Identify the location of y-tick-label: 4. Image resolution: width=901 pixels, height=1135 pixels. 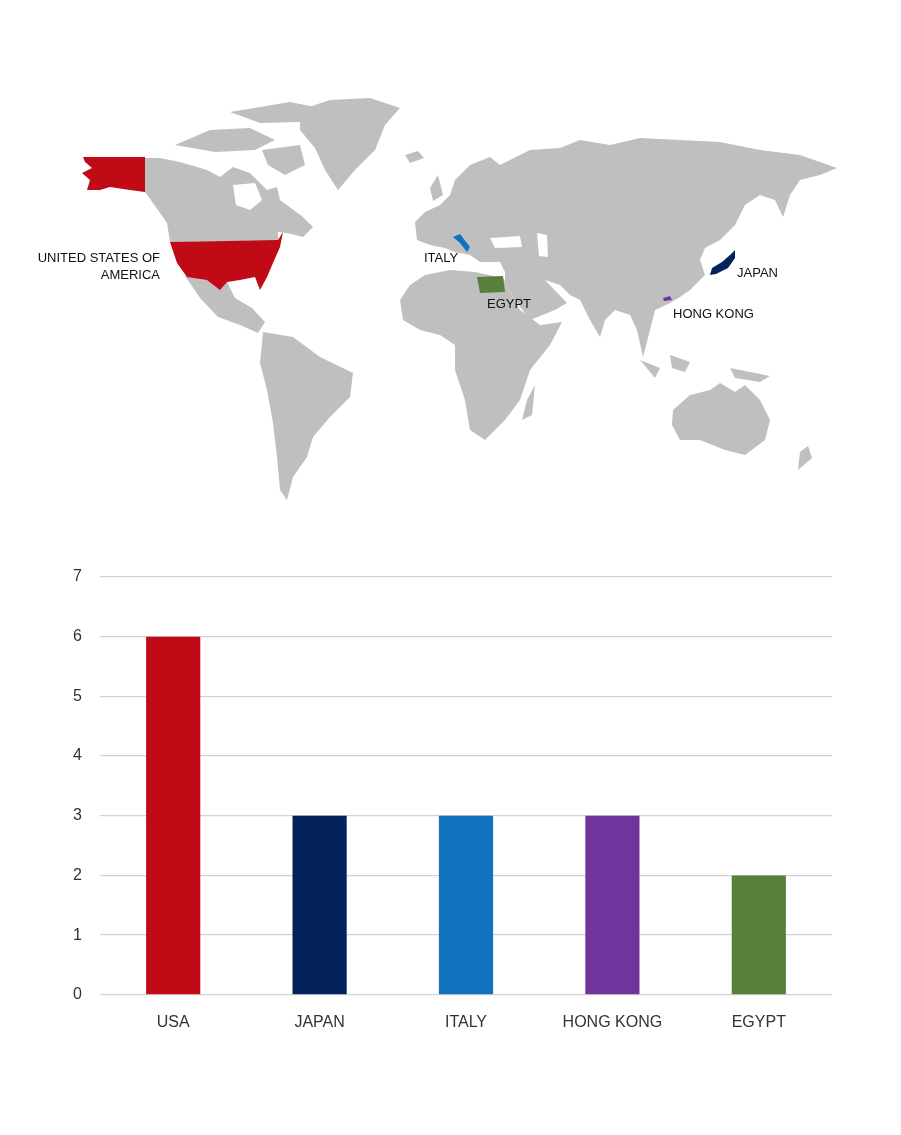
(78, 755).